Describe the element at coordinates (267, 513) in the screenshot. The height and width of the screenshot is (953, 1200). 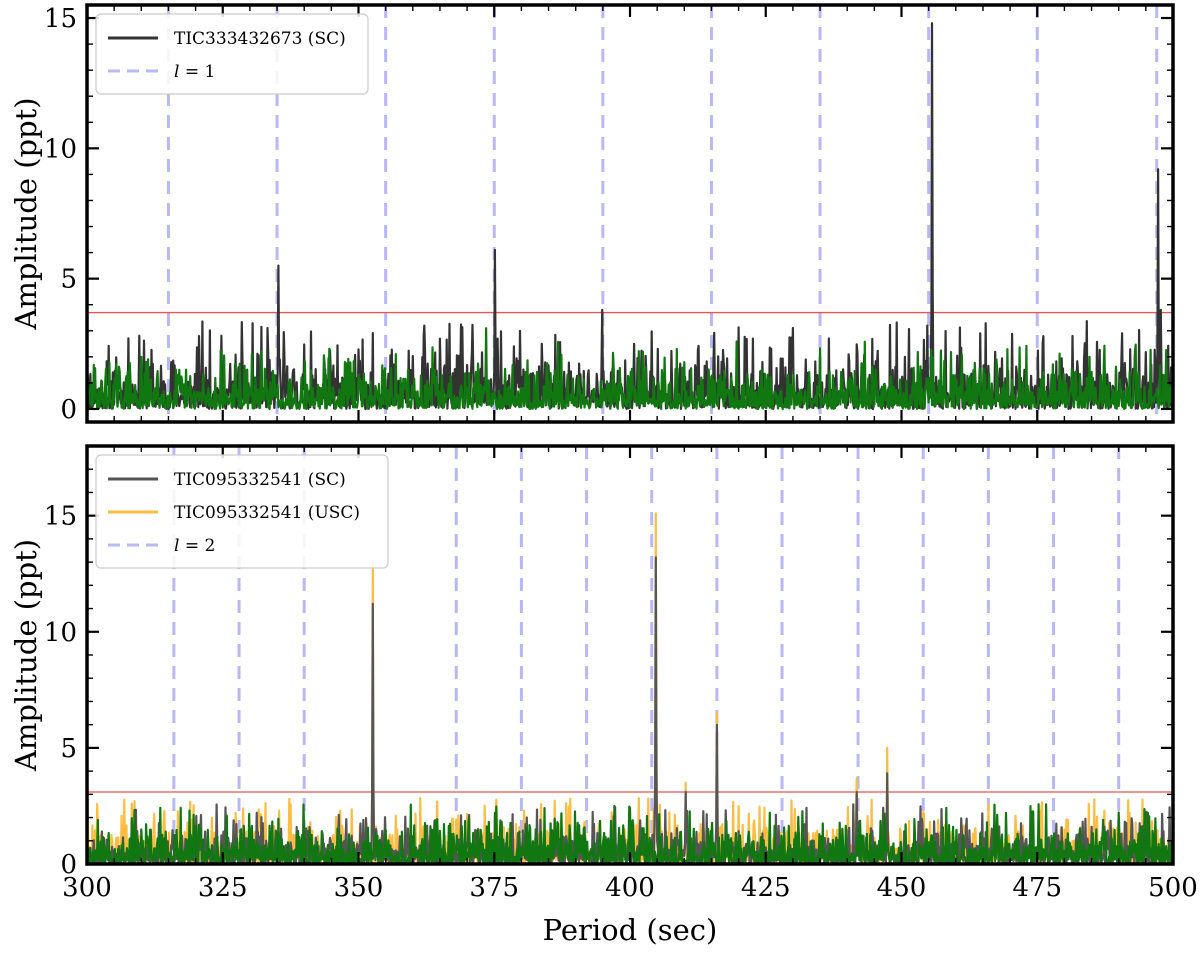
I see `legend-label-1: TIC095332541 (USC)` at that location.